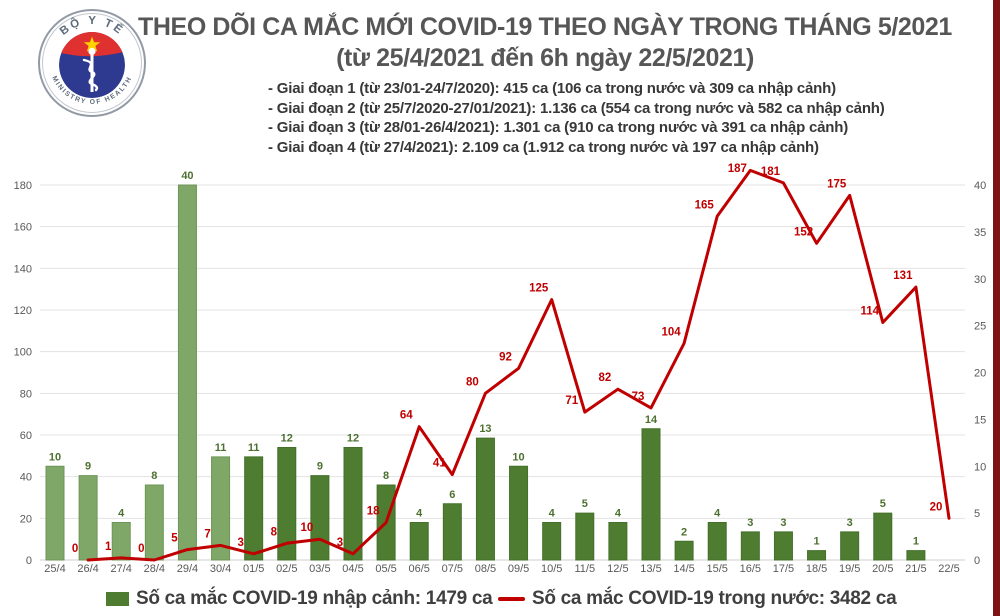  Describe the element at coordinates (505, 357) in the screenshot. I see `line-value-label: 92` at that location.